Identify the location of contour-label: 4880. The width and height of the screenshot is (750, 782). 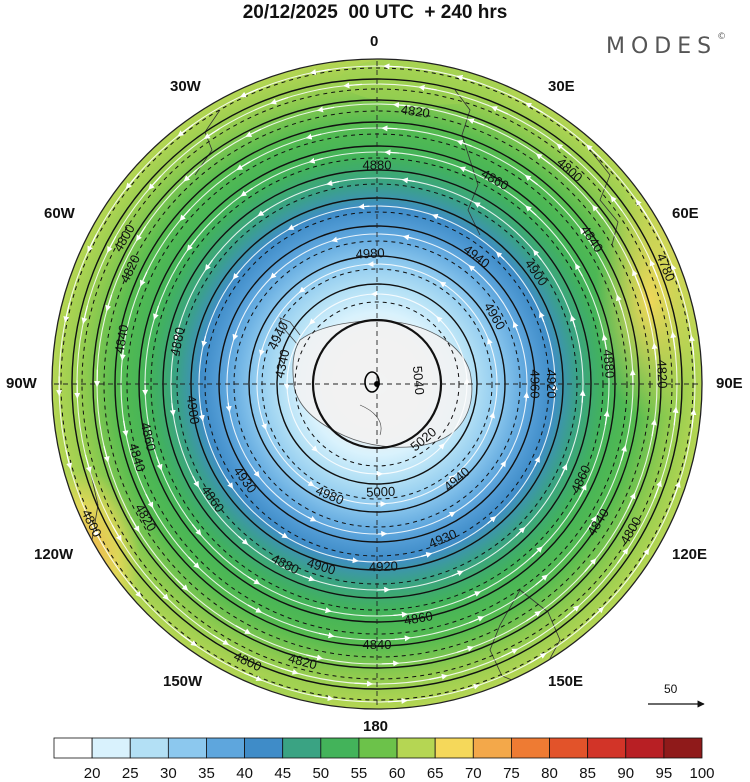
(608, 364).